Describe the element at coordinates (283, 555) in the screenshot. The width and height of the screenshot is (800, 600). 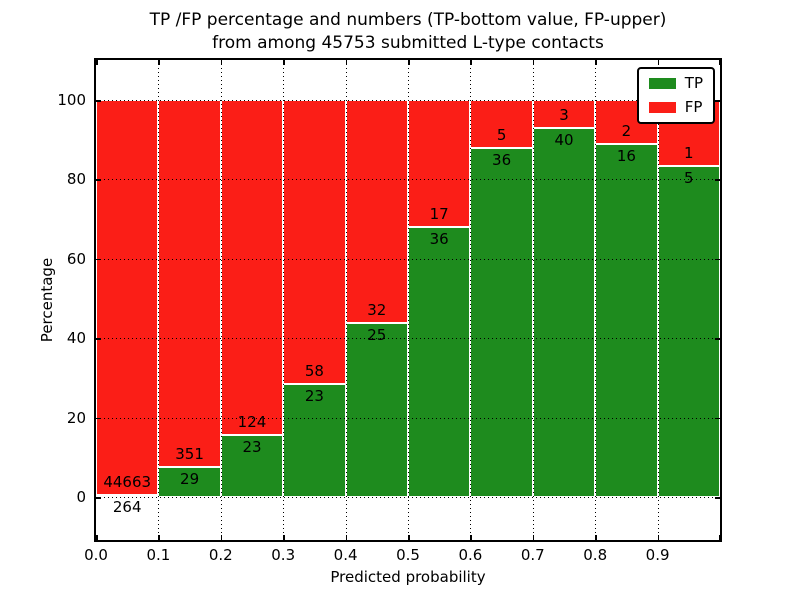
I see `x-tick-label: 0.3` at that location.